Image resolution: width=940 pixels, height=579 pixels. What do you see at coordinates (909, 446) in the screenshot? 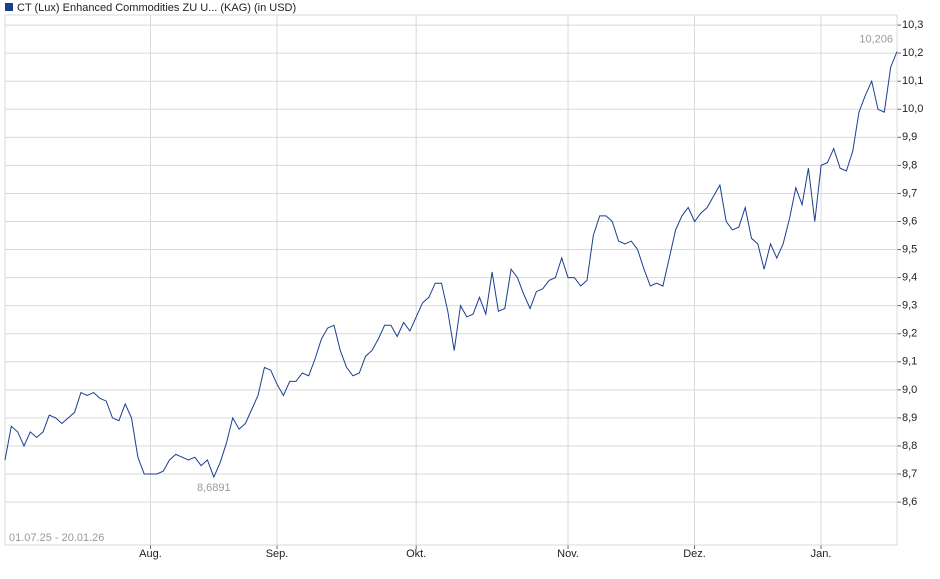
I see `y-tick-label: 8,8` at bounding box center [909, 446].